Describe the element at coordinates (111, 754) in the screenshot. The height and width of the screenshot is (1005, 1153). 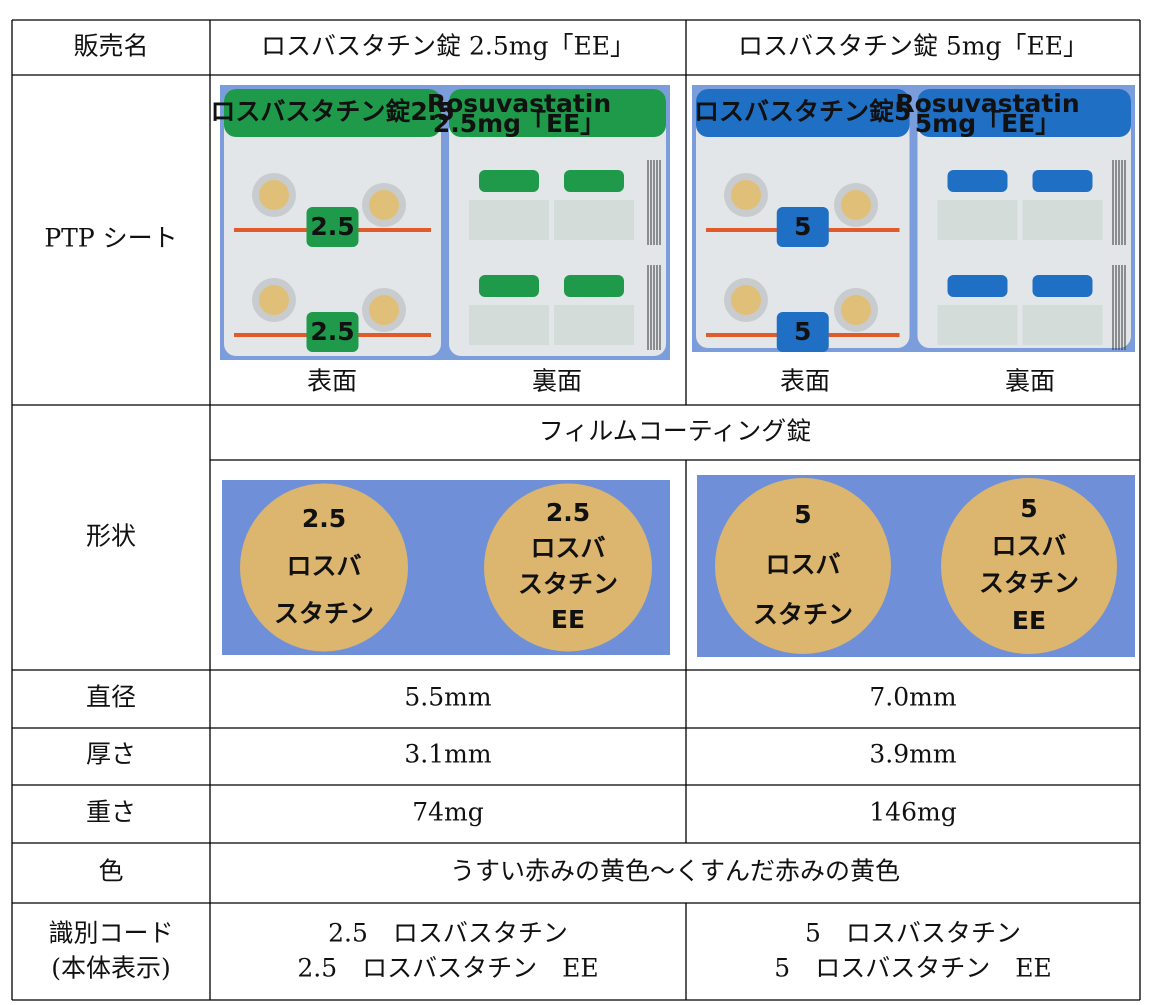
I see `row-label: 厚さ` at that location.